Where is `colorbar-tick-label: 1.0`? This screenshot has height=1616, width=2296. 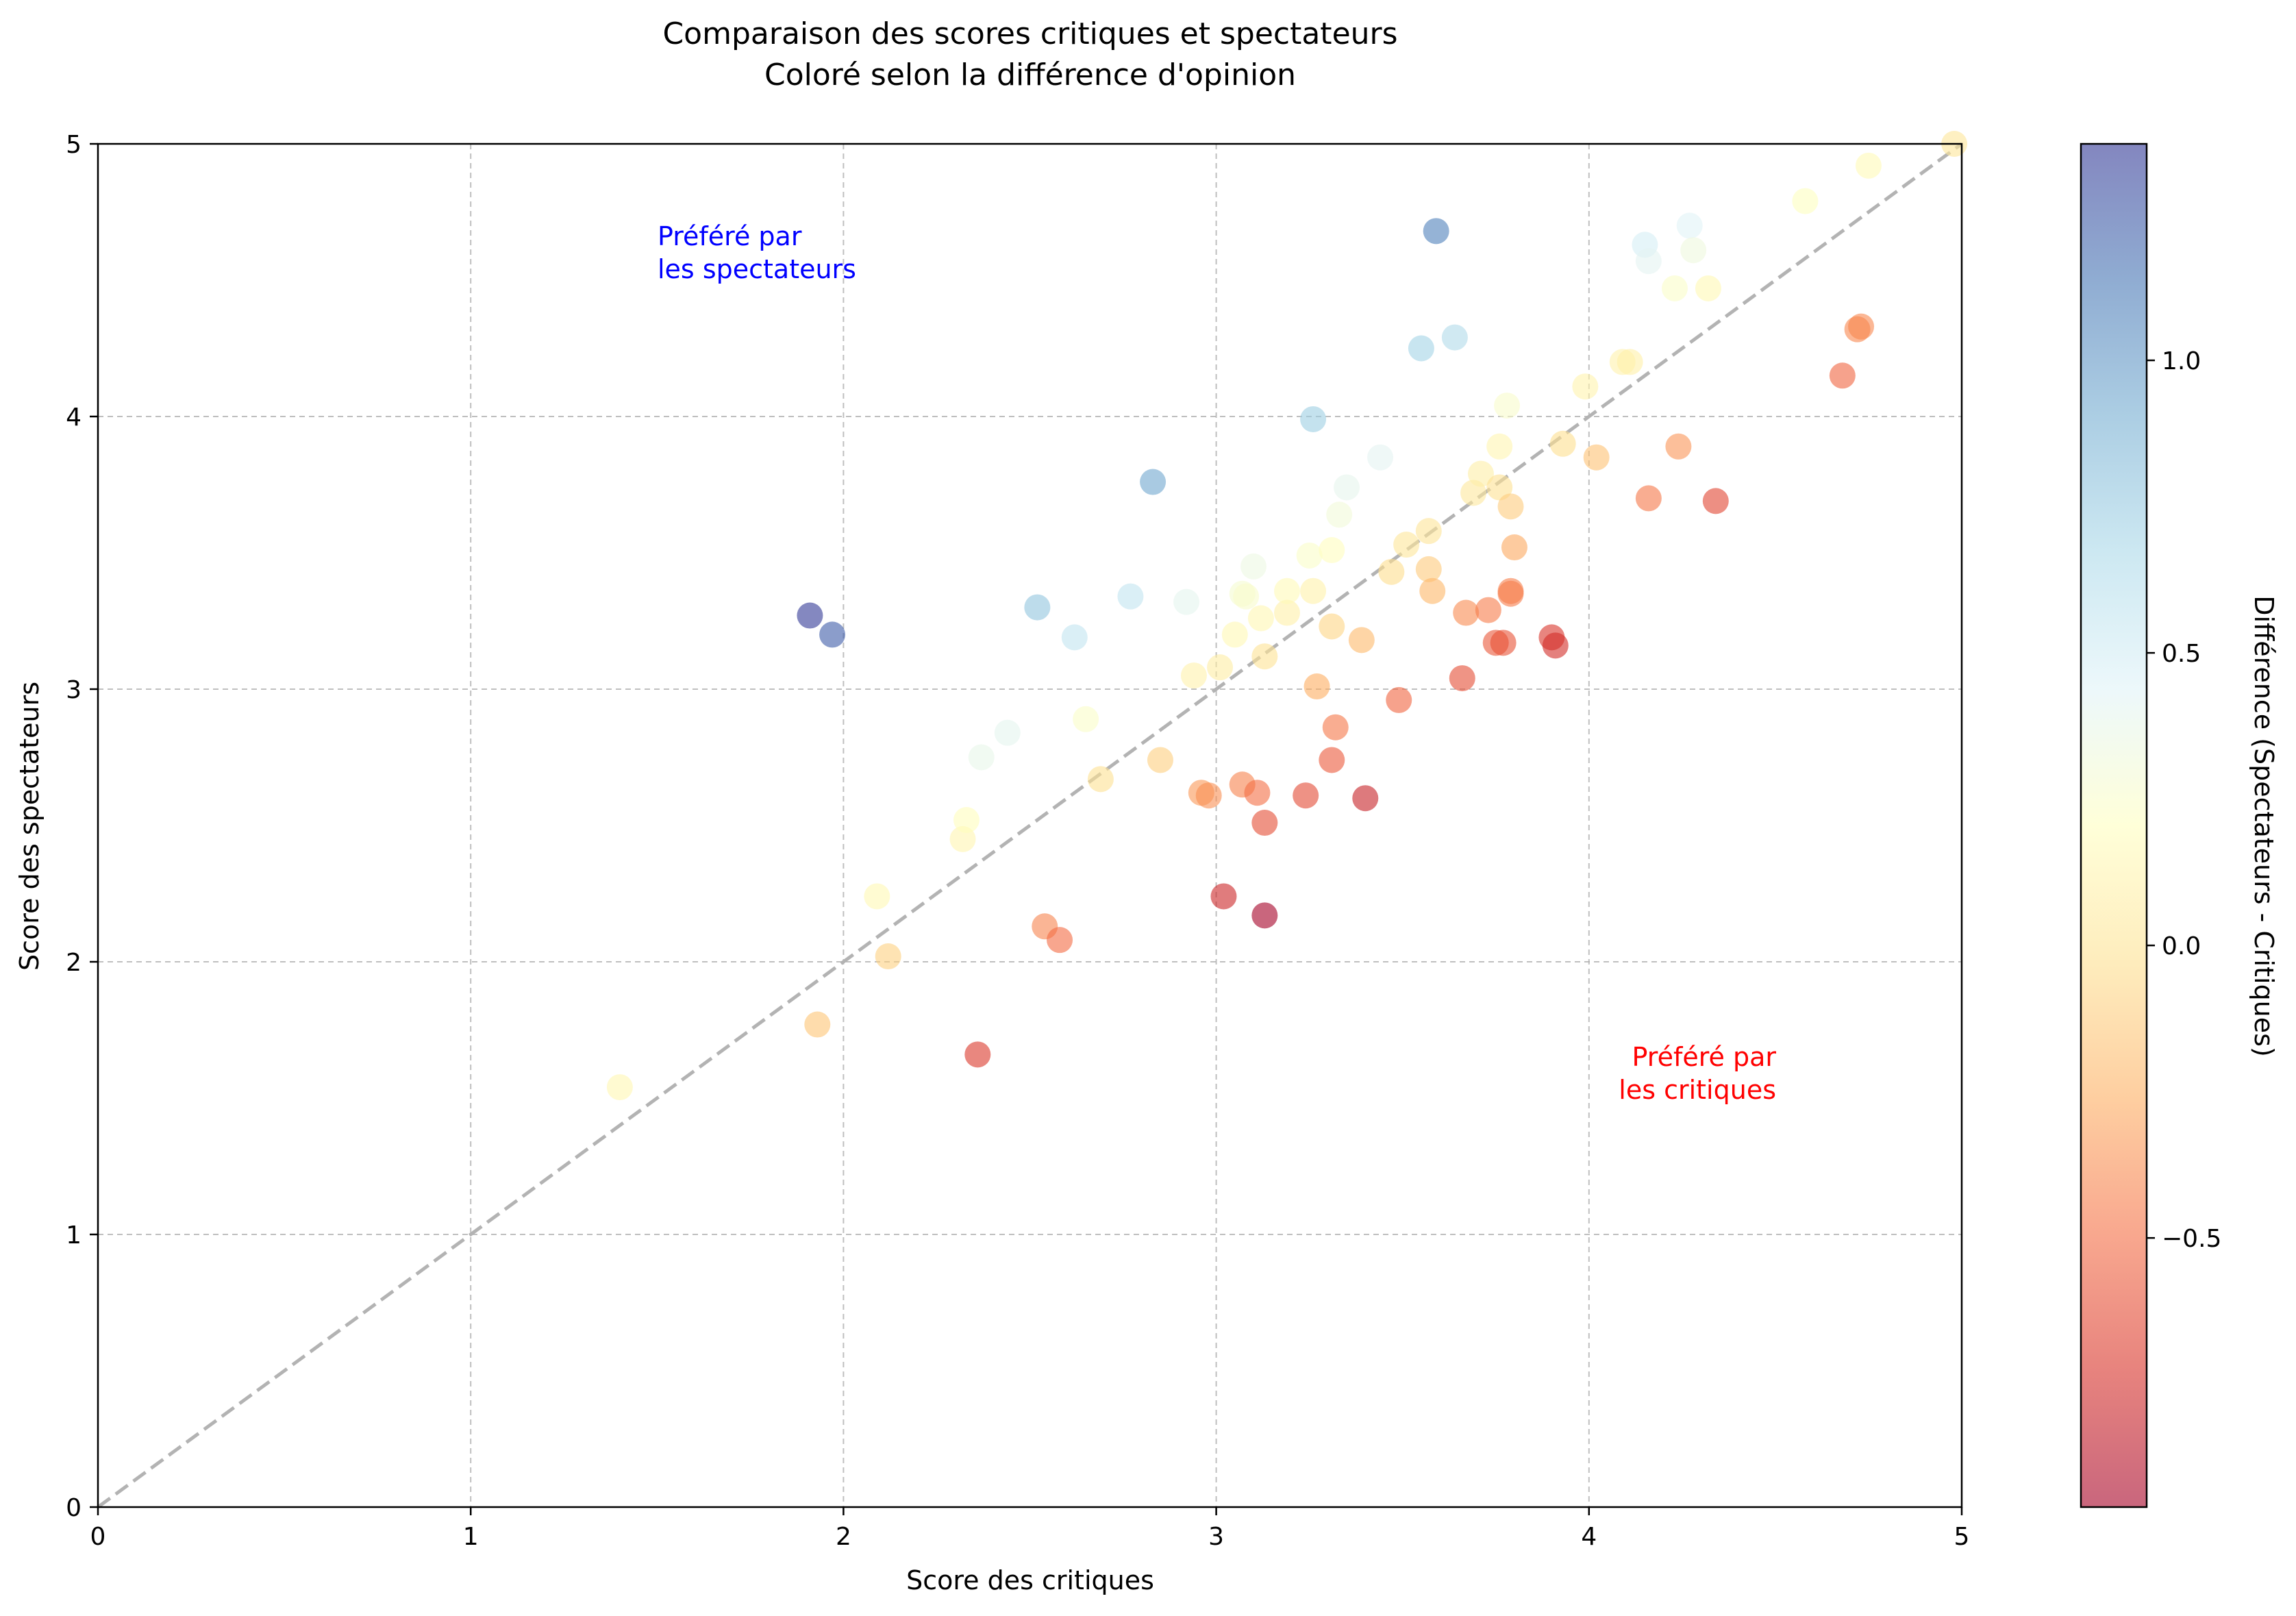 colorbar-tick-label: 1.0 is located at coordinates (2181, 361).